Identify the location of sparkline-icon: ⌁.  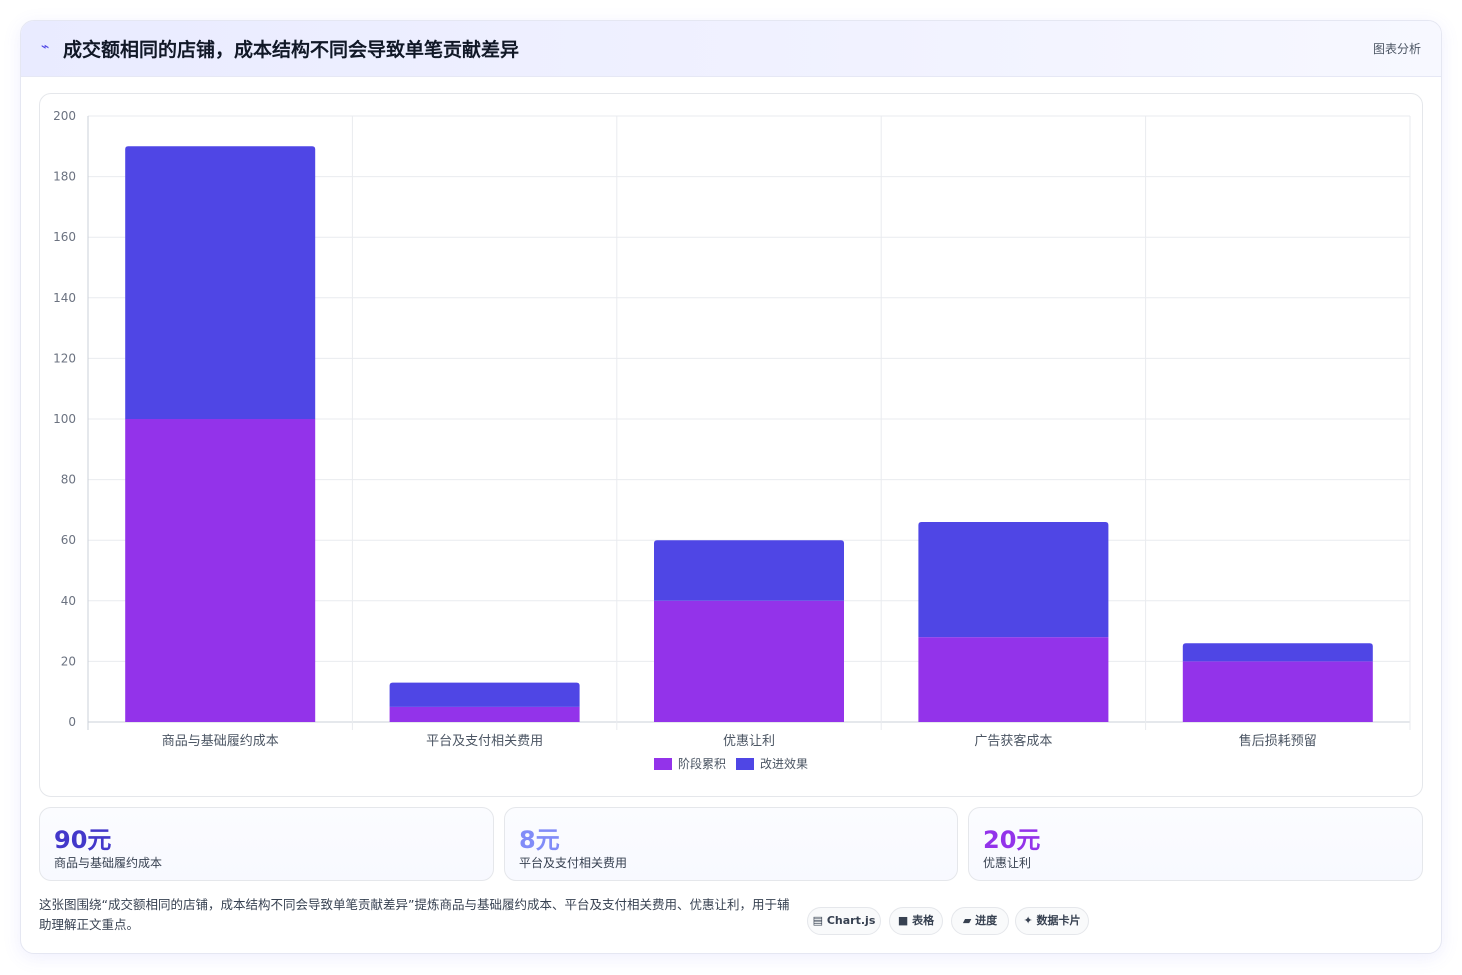
(45, 47).